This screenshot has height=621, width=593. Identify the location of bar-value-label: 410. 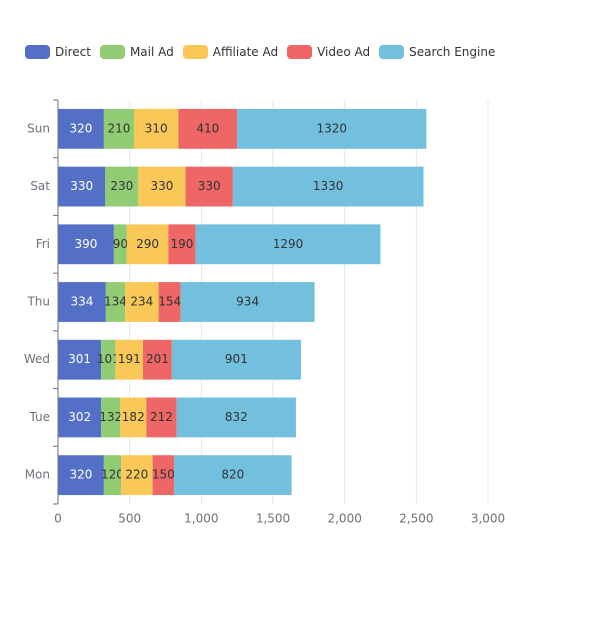
(207, 128).